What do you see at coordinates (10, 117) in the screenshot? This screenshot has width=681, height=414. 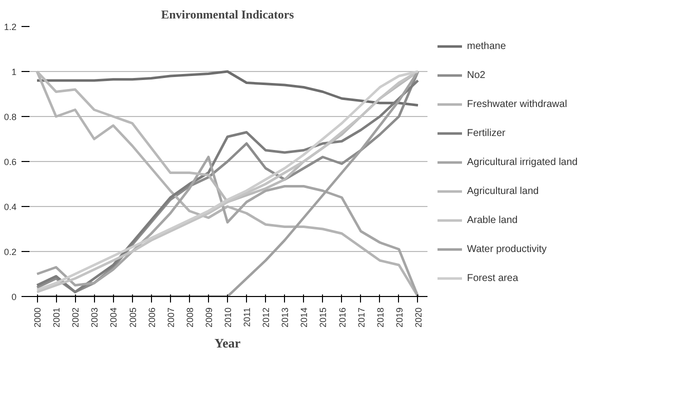 I see `y-tick-label: 0.8` at bounding box center [10, 117].